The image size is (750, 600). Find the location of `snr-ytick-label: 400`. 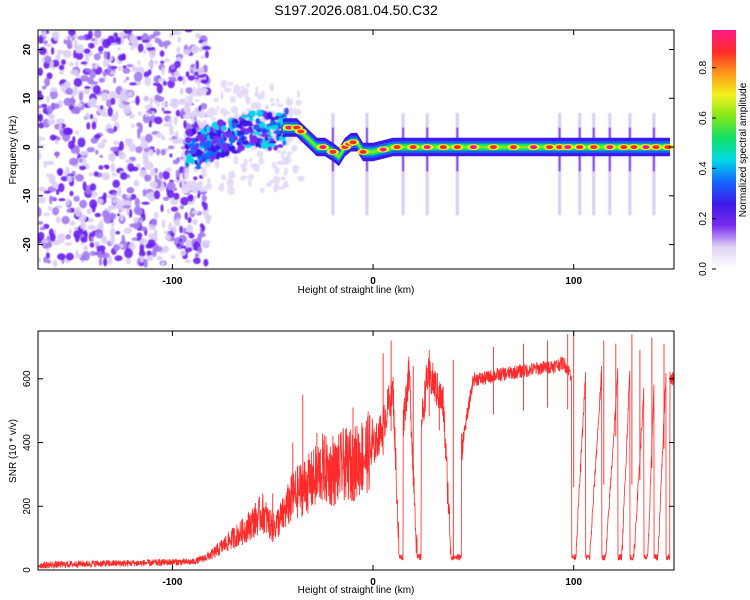

snr-ytick-label: 400 is located at coordinates (27, 442).